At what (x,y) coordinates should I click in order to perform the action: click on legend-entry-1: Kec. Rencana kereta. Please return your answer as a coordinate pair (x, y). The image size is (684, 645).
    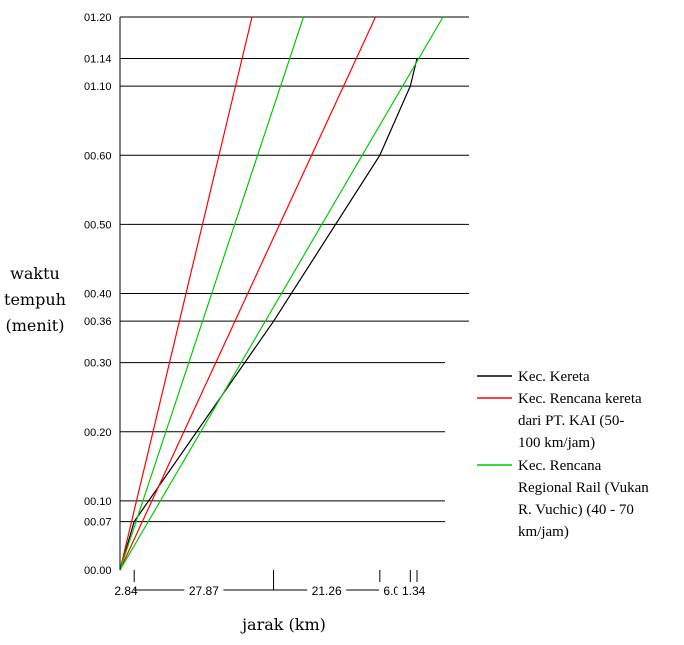
    Looking at the image, I should click on (580, 399).